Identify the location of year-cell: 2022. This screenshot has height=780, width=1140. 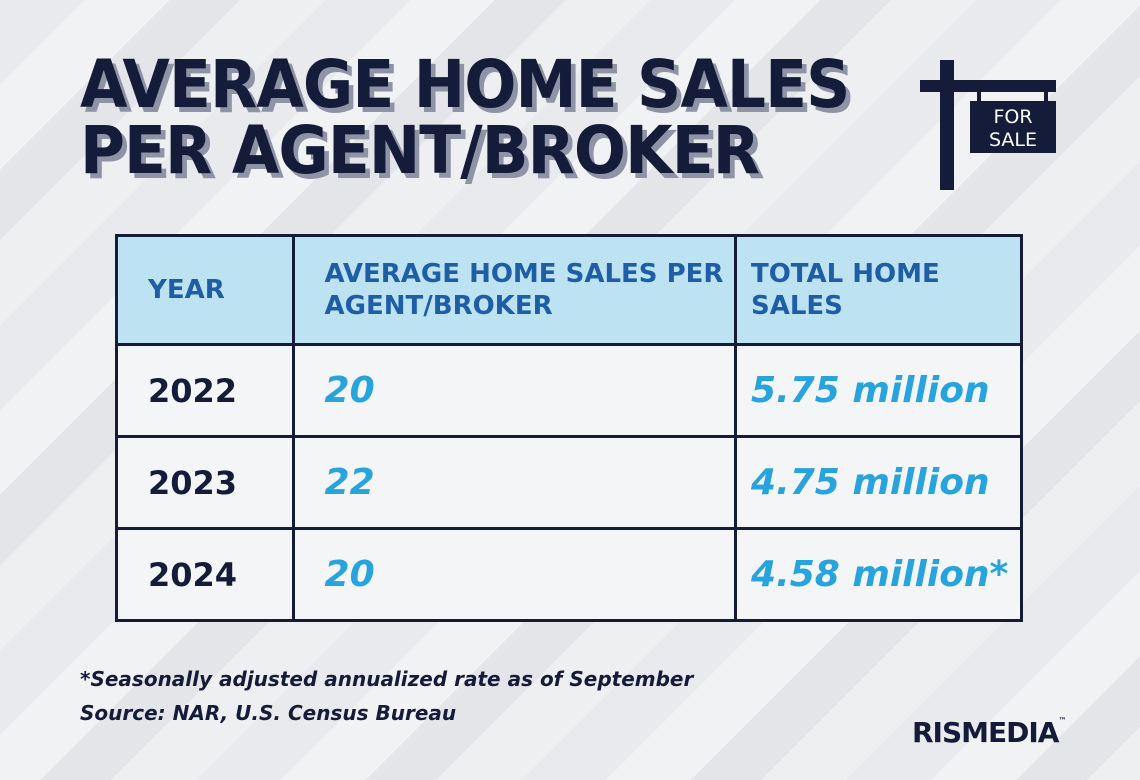
(205, 390).